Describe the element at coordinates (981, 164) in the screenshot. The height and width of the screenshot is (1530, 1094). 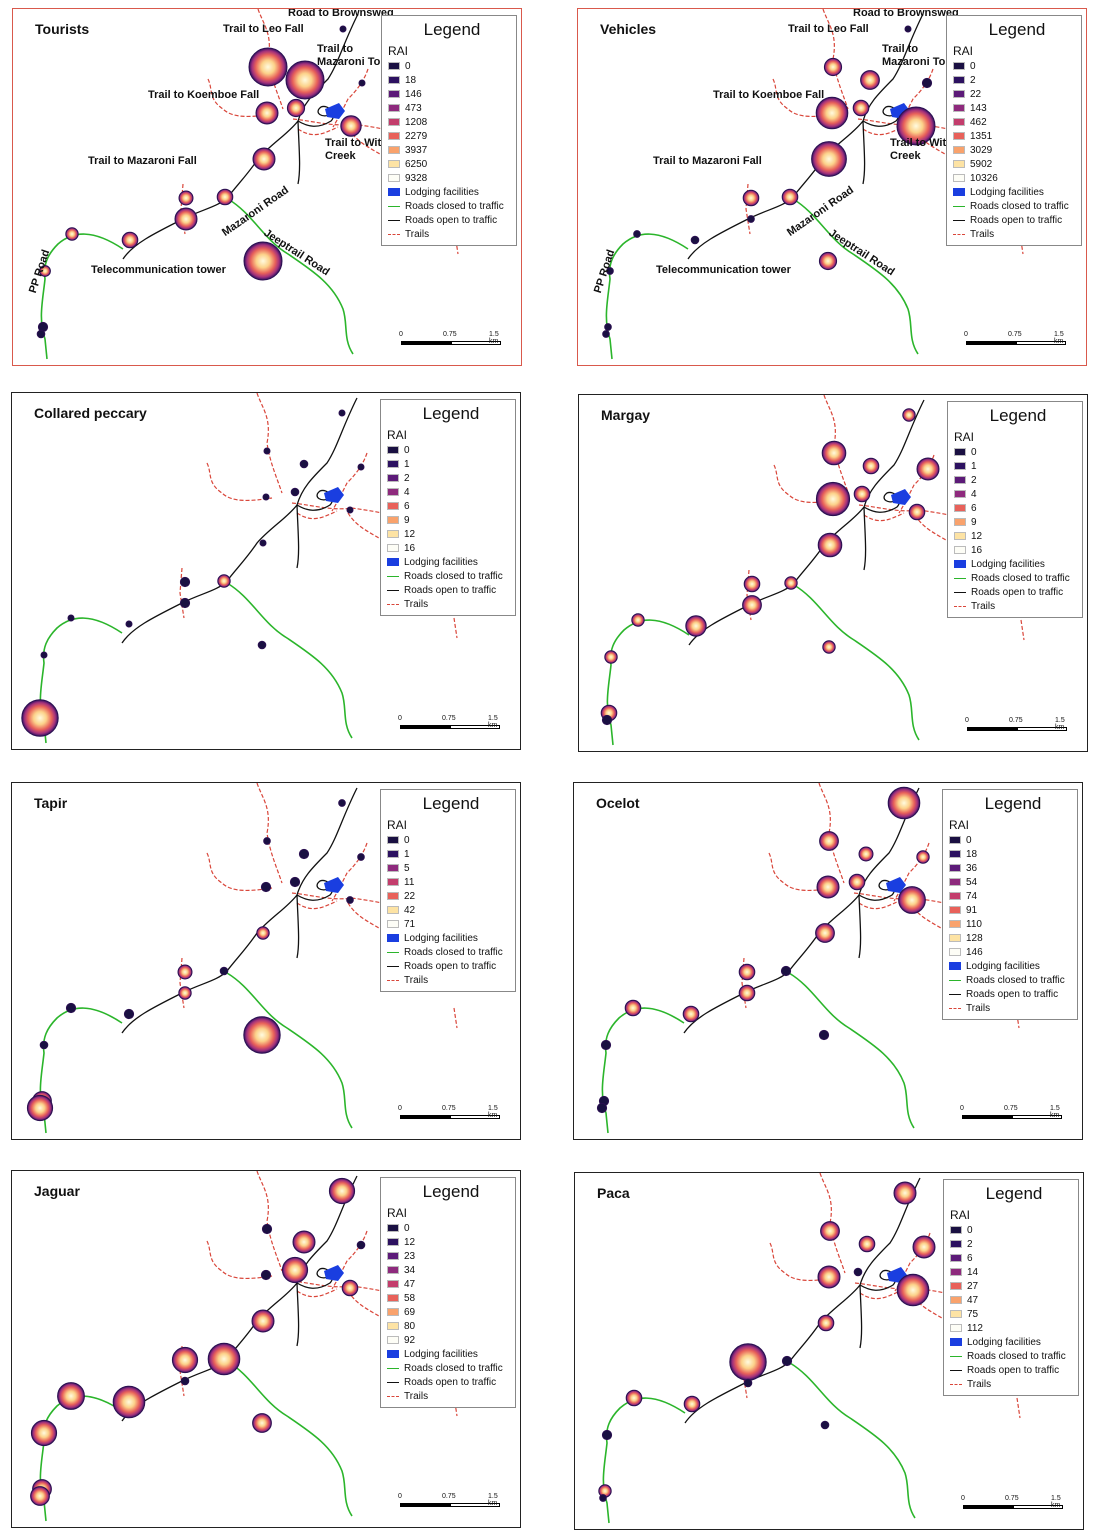
I see `legend-class-value: 5902` at that location.